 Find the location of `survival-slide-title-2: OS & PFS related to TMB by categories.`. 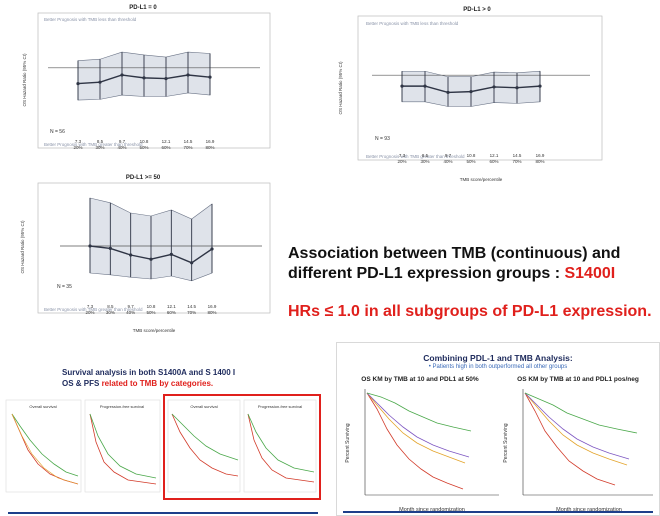

survival-slide-title-2: OS & PFS related to TMB by categories. is located at coordinates (137, 383).